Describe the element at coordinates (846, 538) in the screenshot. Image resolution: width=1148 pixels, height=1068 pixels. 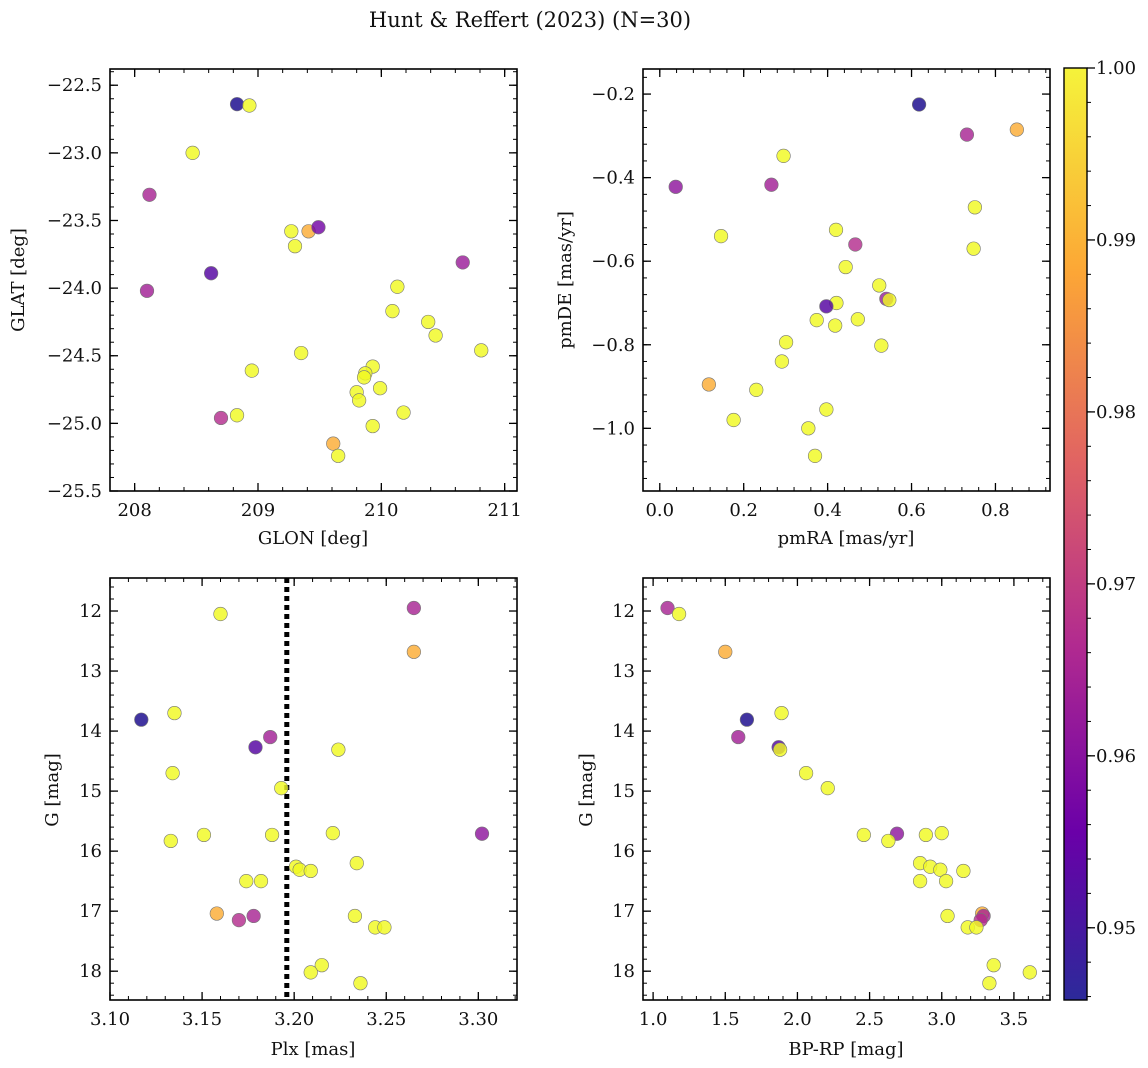
I see `x-axis-label: pmRA [mas/yr]` at that location.